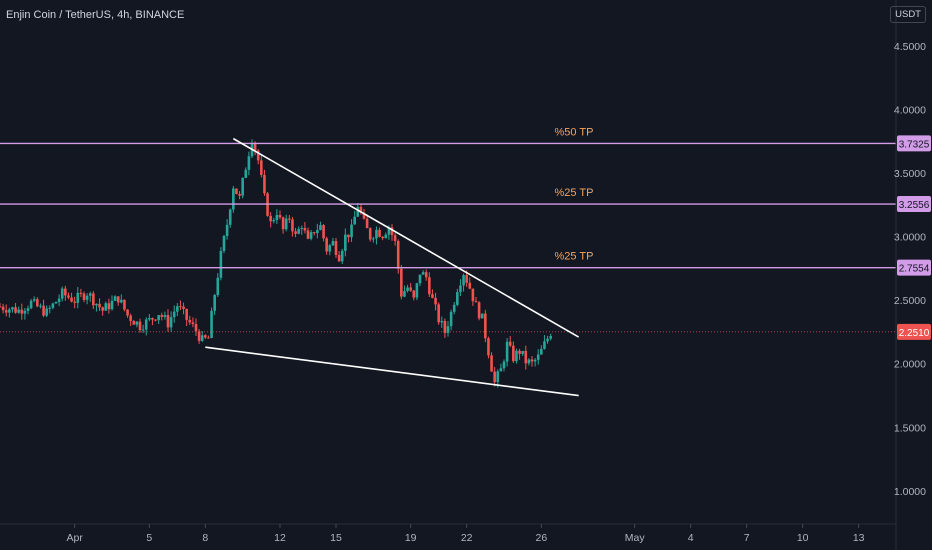 The image size is (932, 550). I want to click on trend-line-lower, so click(392, 371).